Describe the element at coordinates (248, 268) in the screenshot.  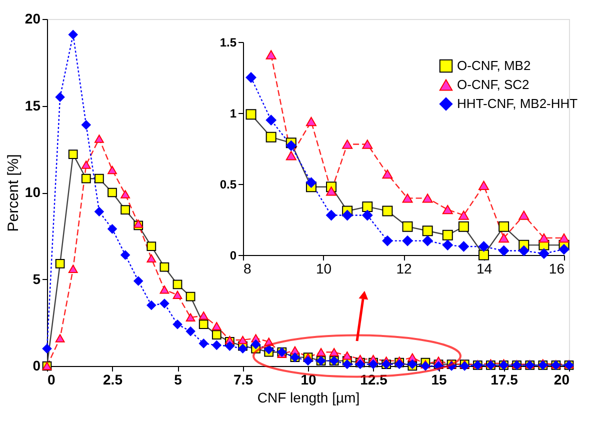
I see `x-tick-label: 8` at that location.